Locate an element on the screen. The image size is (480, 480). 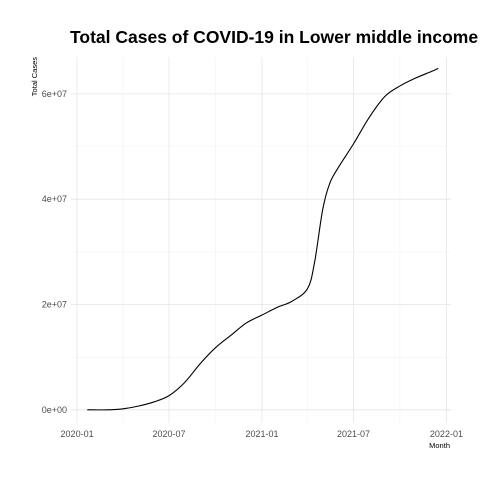
x-axis-label: Month is located at coordinates (439, 445).